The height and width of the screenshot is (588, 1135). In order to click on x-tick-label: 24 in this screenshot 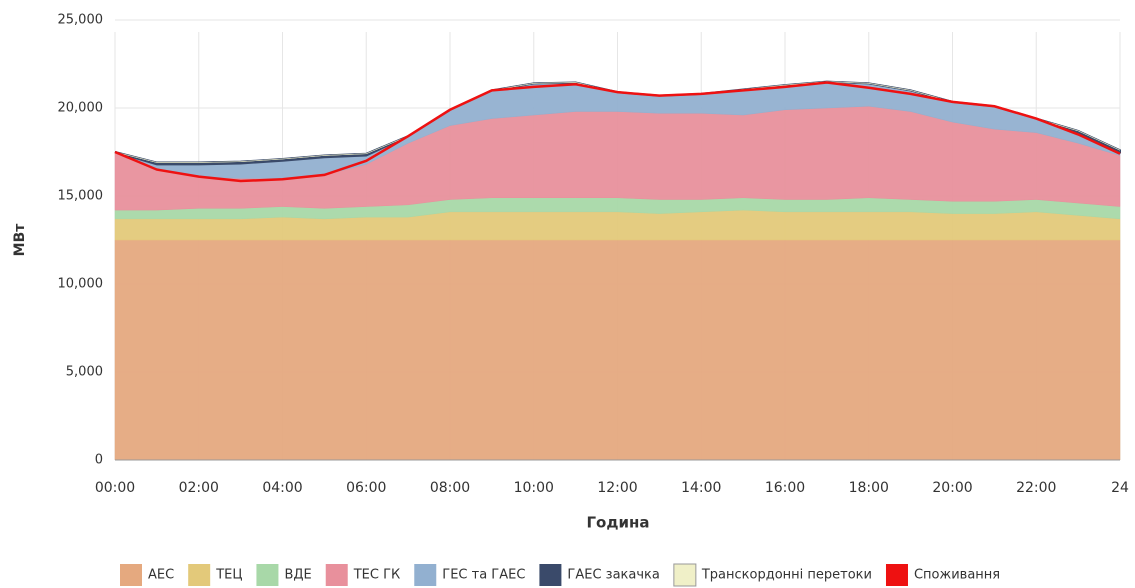, I will do `click(1120, 488)`.